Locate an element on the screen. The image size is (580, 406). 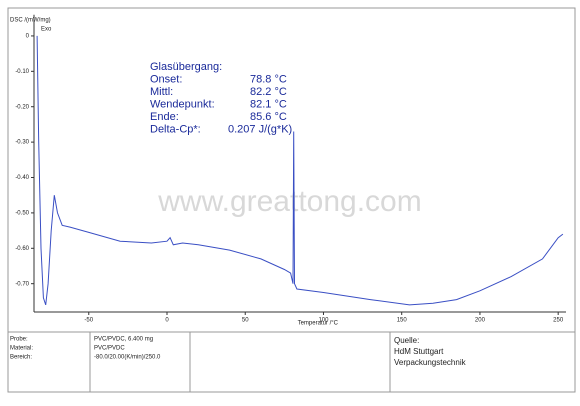
source: Verpackungstechnik is located at coordinates (430, 362).